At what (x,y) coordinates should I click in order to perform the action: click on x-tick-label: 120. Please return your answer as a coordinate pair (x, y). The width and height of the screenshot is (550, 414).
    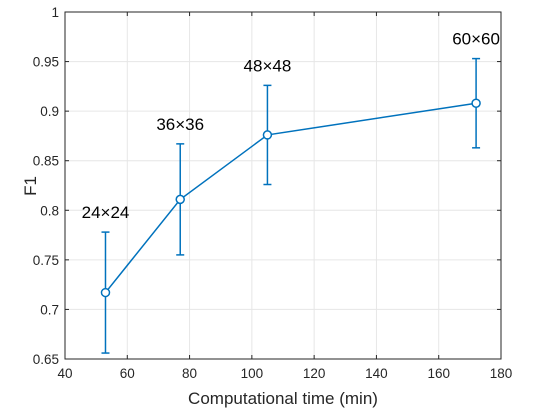
    Looking at the image, I should click on (314, 373).